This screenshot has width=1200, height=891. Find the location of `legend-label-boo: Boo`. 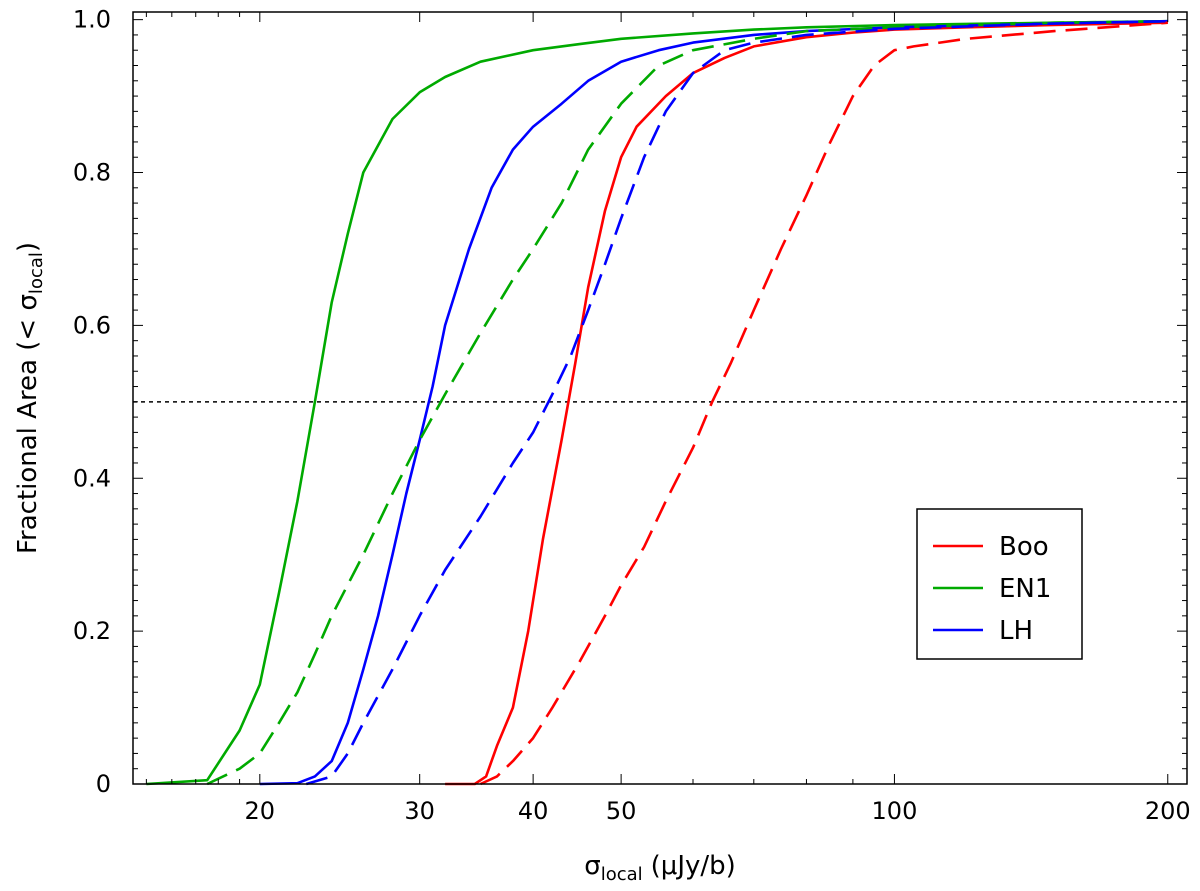

legend-label-boo: Boo is located at coordinates (1024, 547).